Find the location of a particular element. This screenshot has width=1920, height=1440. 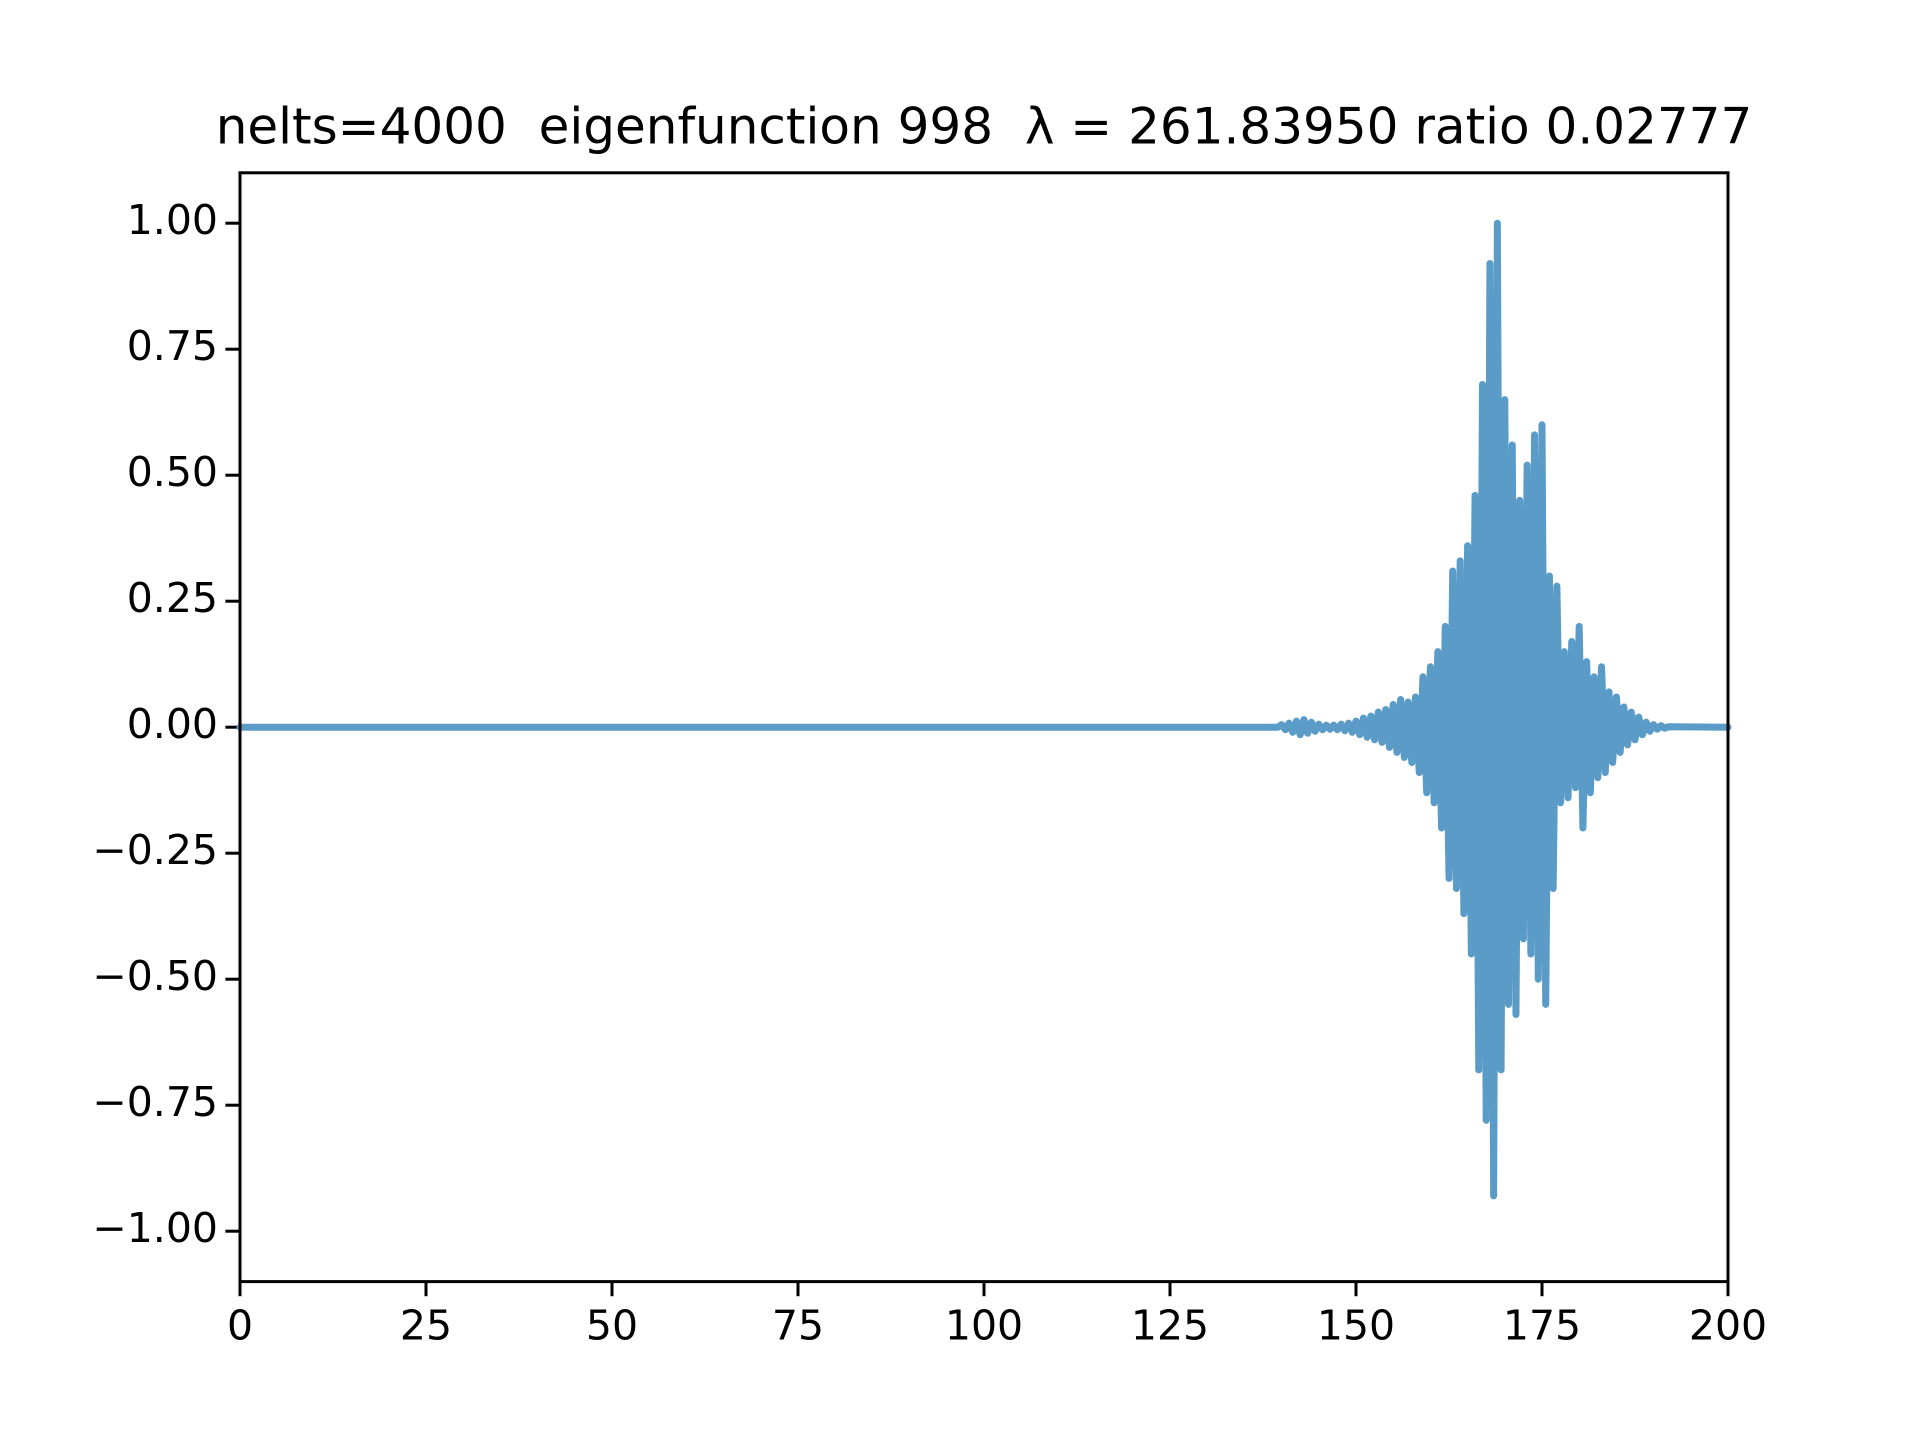

y-tick-label: −0.50 is located at coordinates (155, 976).